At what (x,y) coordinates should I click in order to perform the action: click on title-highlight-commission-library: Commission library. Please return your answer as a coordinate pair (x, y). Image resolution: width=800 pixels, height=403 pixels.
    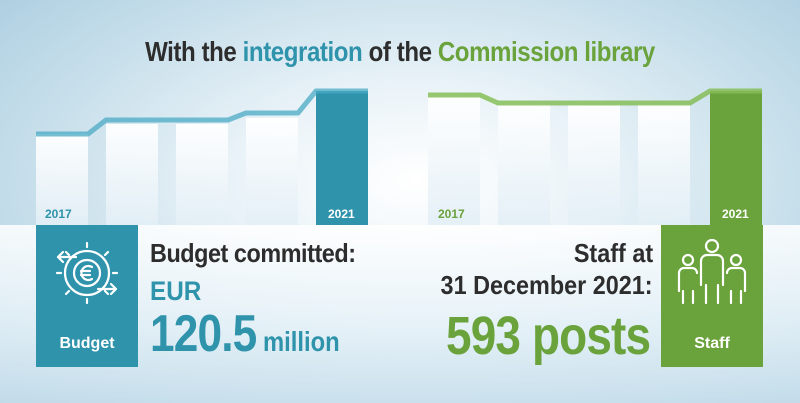
    Looking at the image, I should click on (546, 51).